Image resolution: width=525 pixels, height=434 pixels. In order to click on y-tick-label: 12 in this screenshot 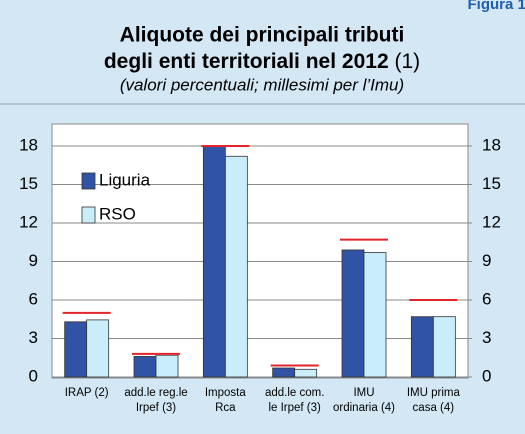, I will do `click(28, 221)`.